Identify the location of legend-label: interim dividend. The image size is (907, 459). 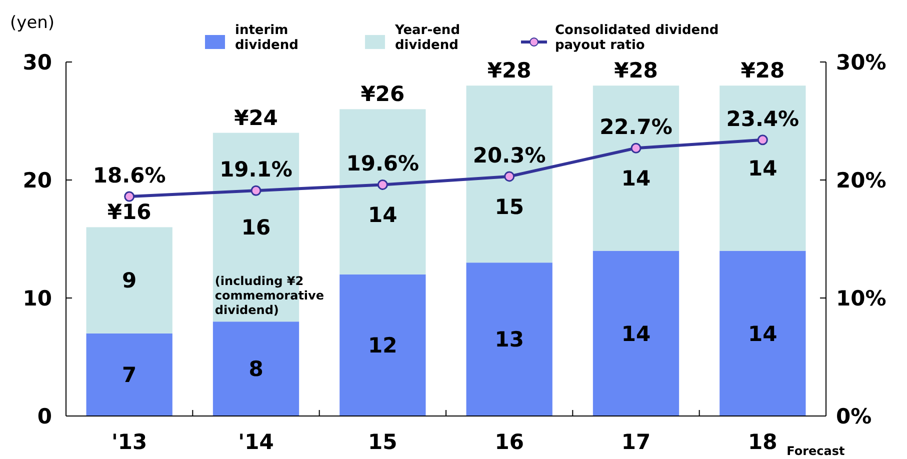
(266, 37).